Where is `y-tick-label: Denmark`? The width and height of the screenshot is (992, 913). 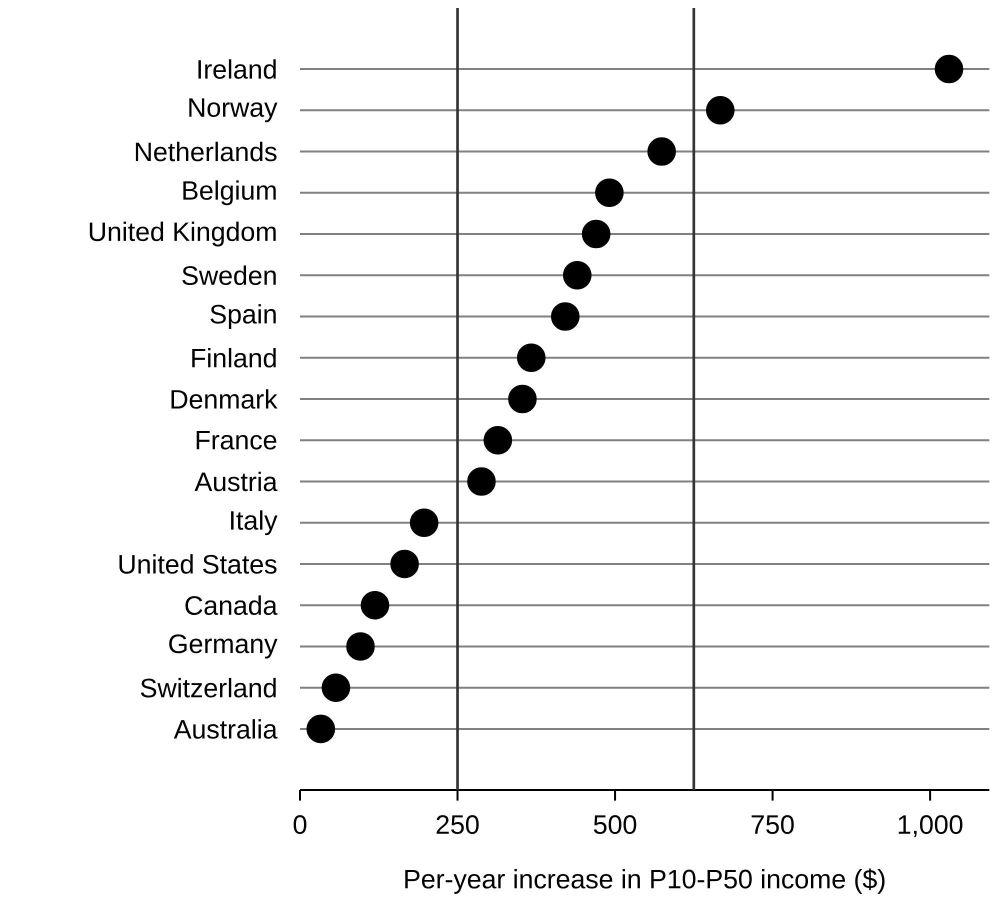
y-tick-label: Denmark is located at coordinates (225, 399).